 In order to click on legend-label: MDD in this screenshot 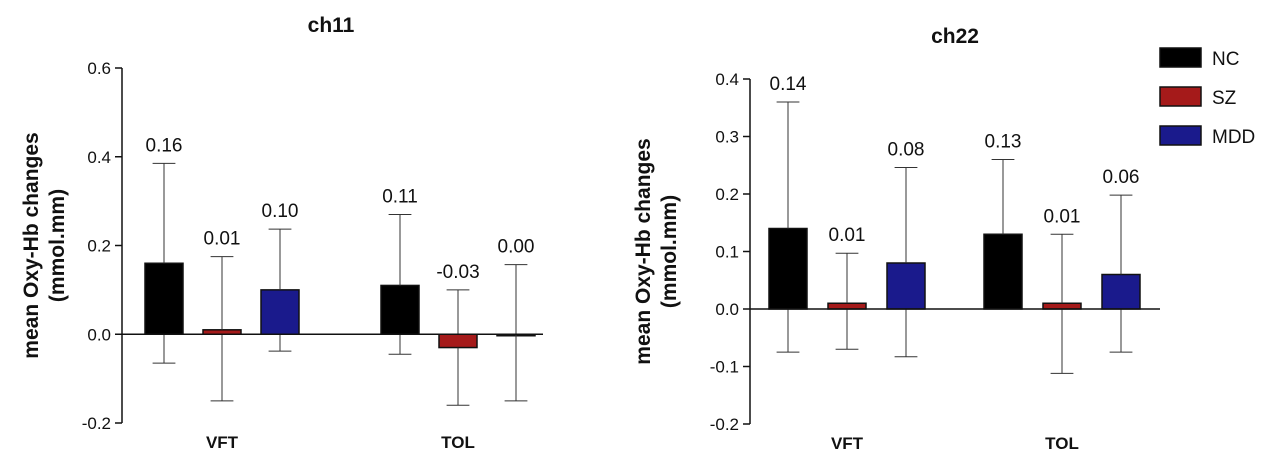, I will do `click(1233, 137)`.